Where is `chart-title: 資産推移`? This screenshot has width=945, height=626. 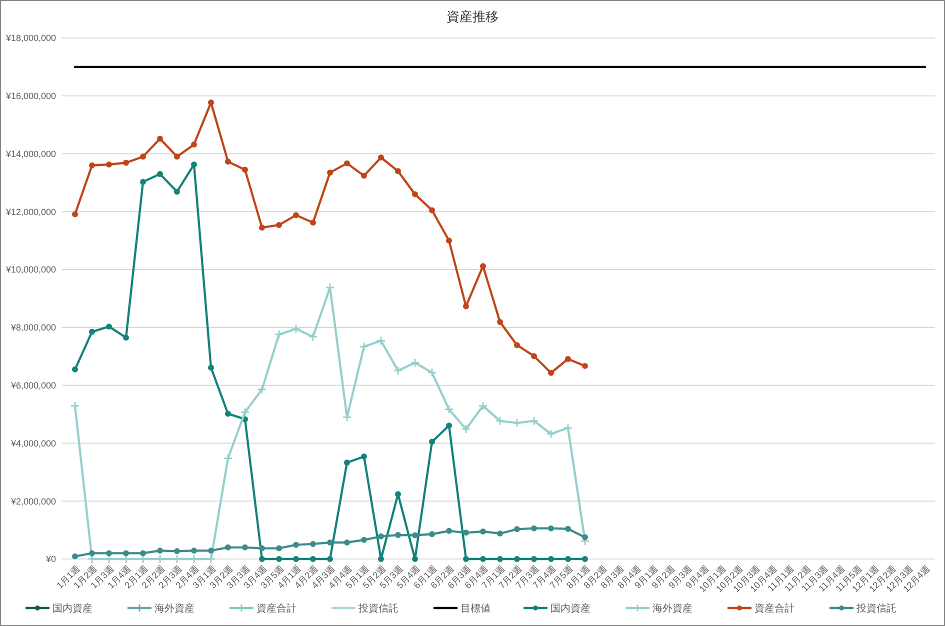 chart-title: 資産推移 is located at coordinates (472, 16).